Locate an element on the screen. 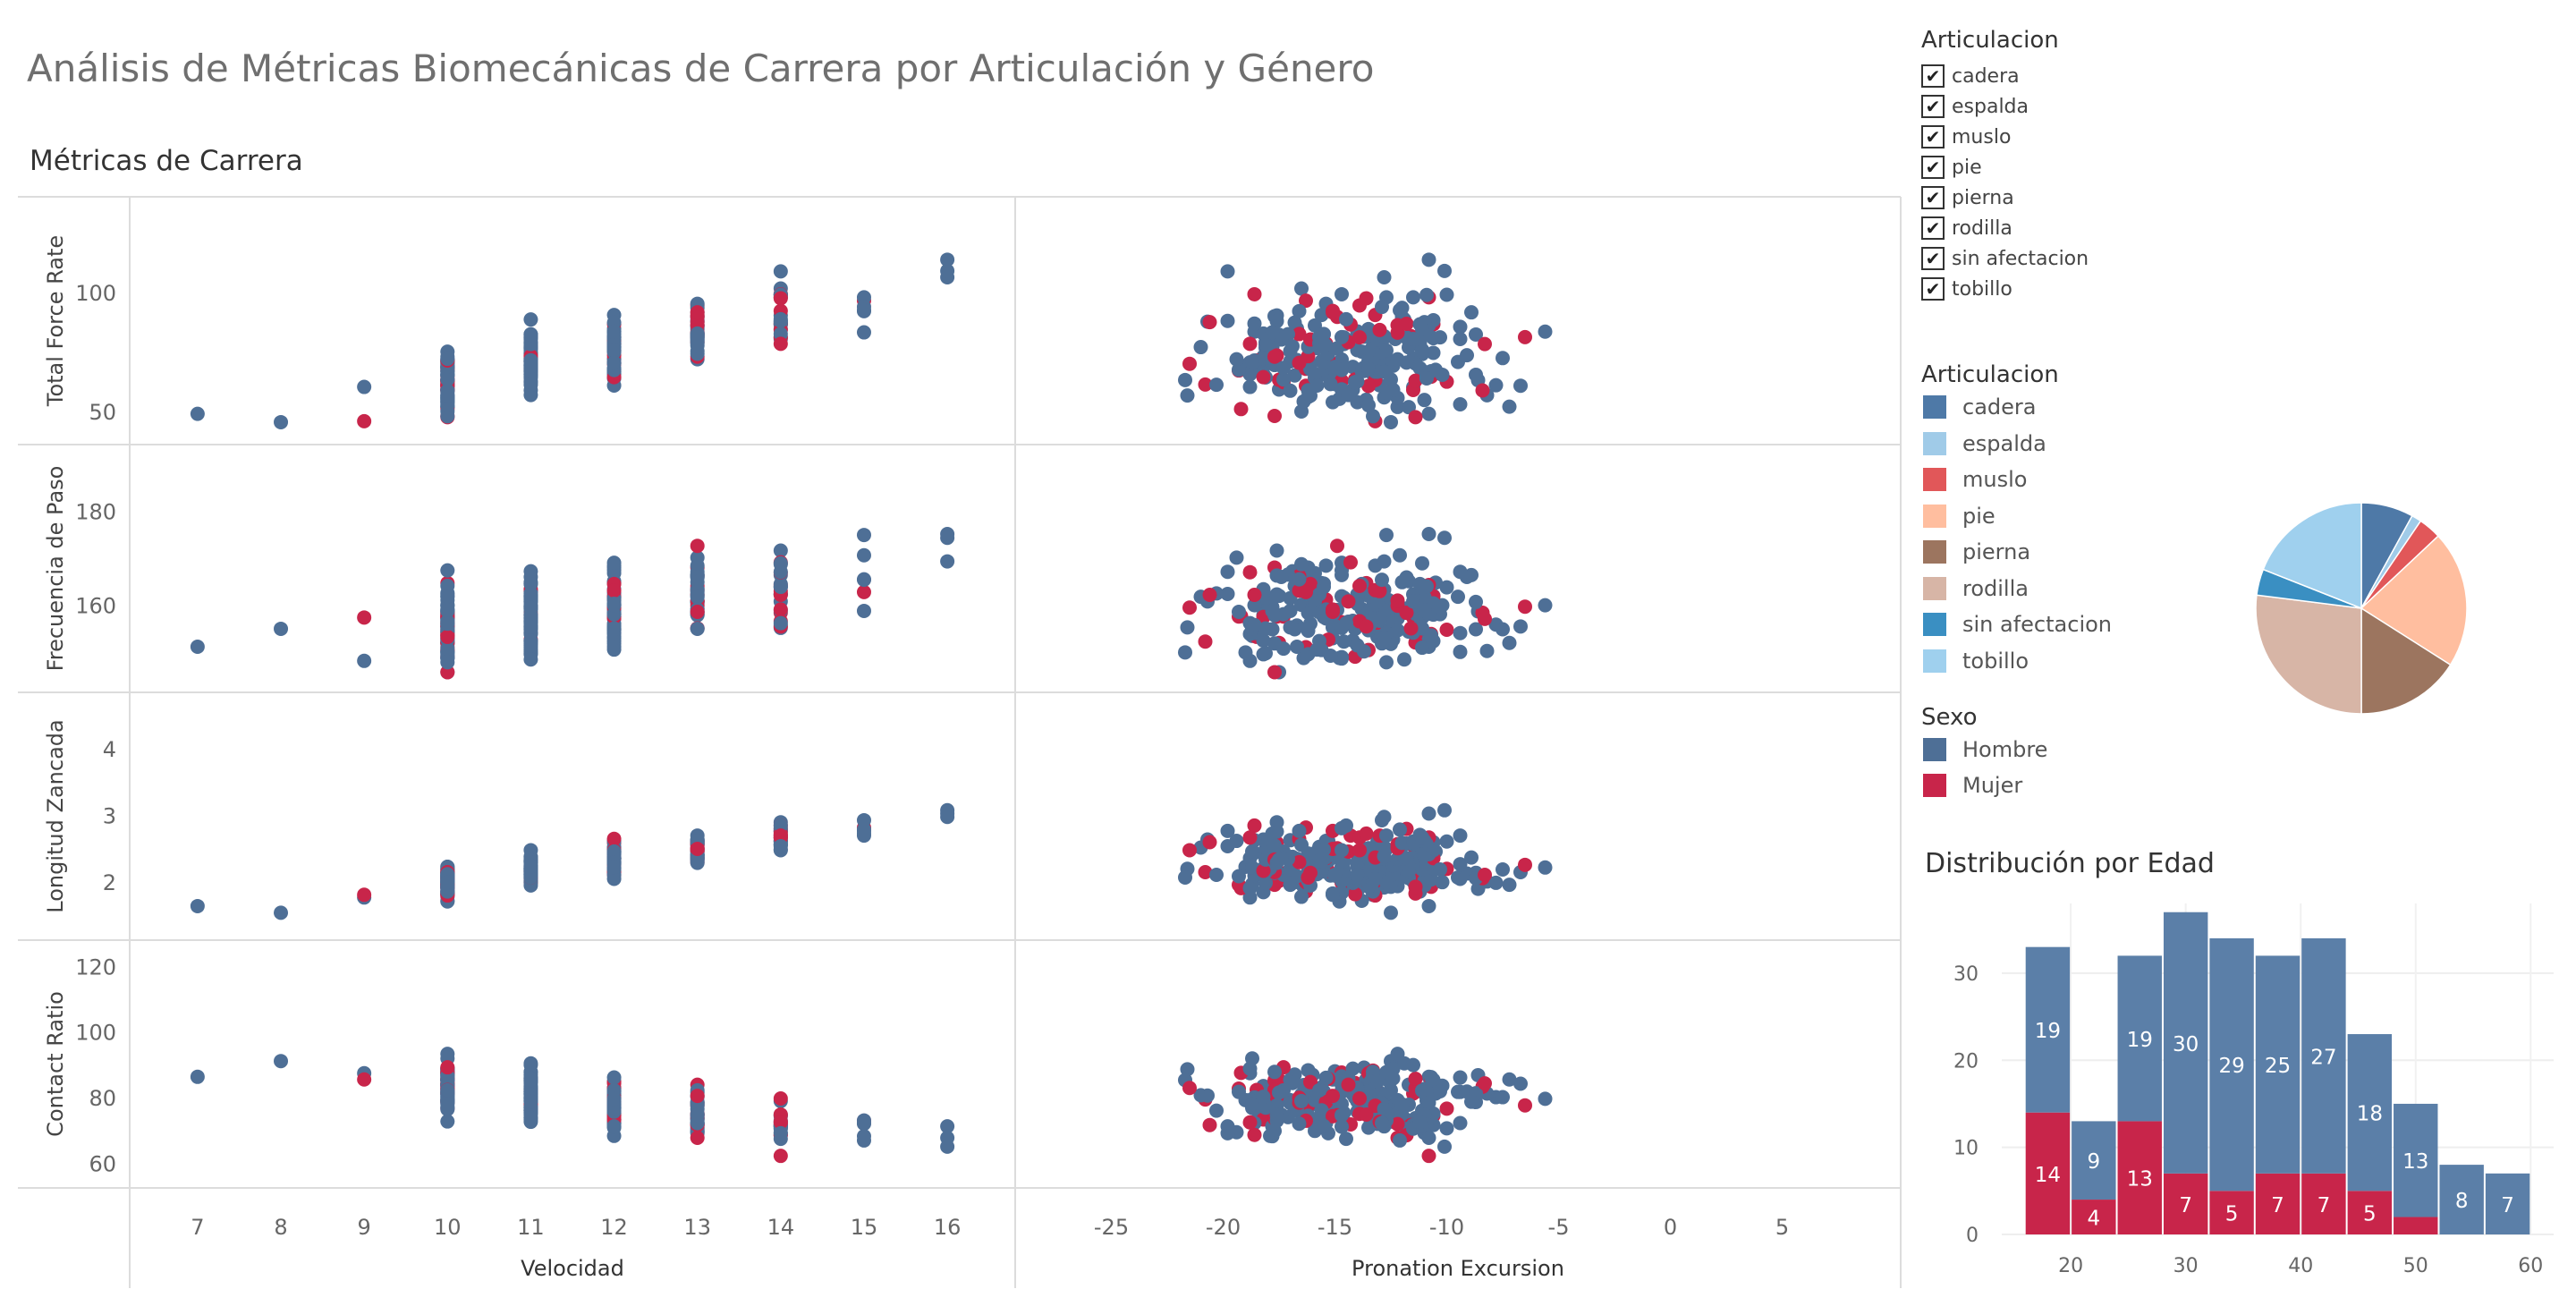 Image resolution: width=2576 pixels, height=1306 pixels. filter-item-tobillo: ✔ tobillo is located at coordinates (1966, 289).